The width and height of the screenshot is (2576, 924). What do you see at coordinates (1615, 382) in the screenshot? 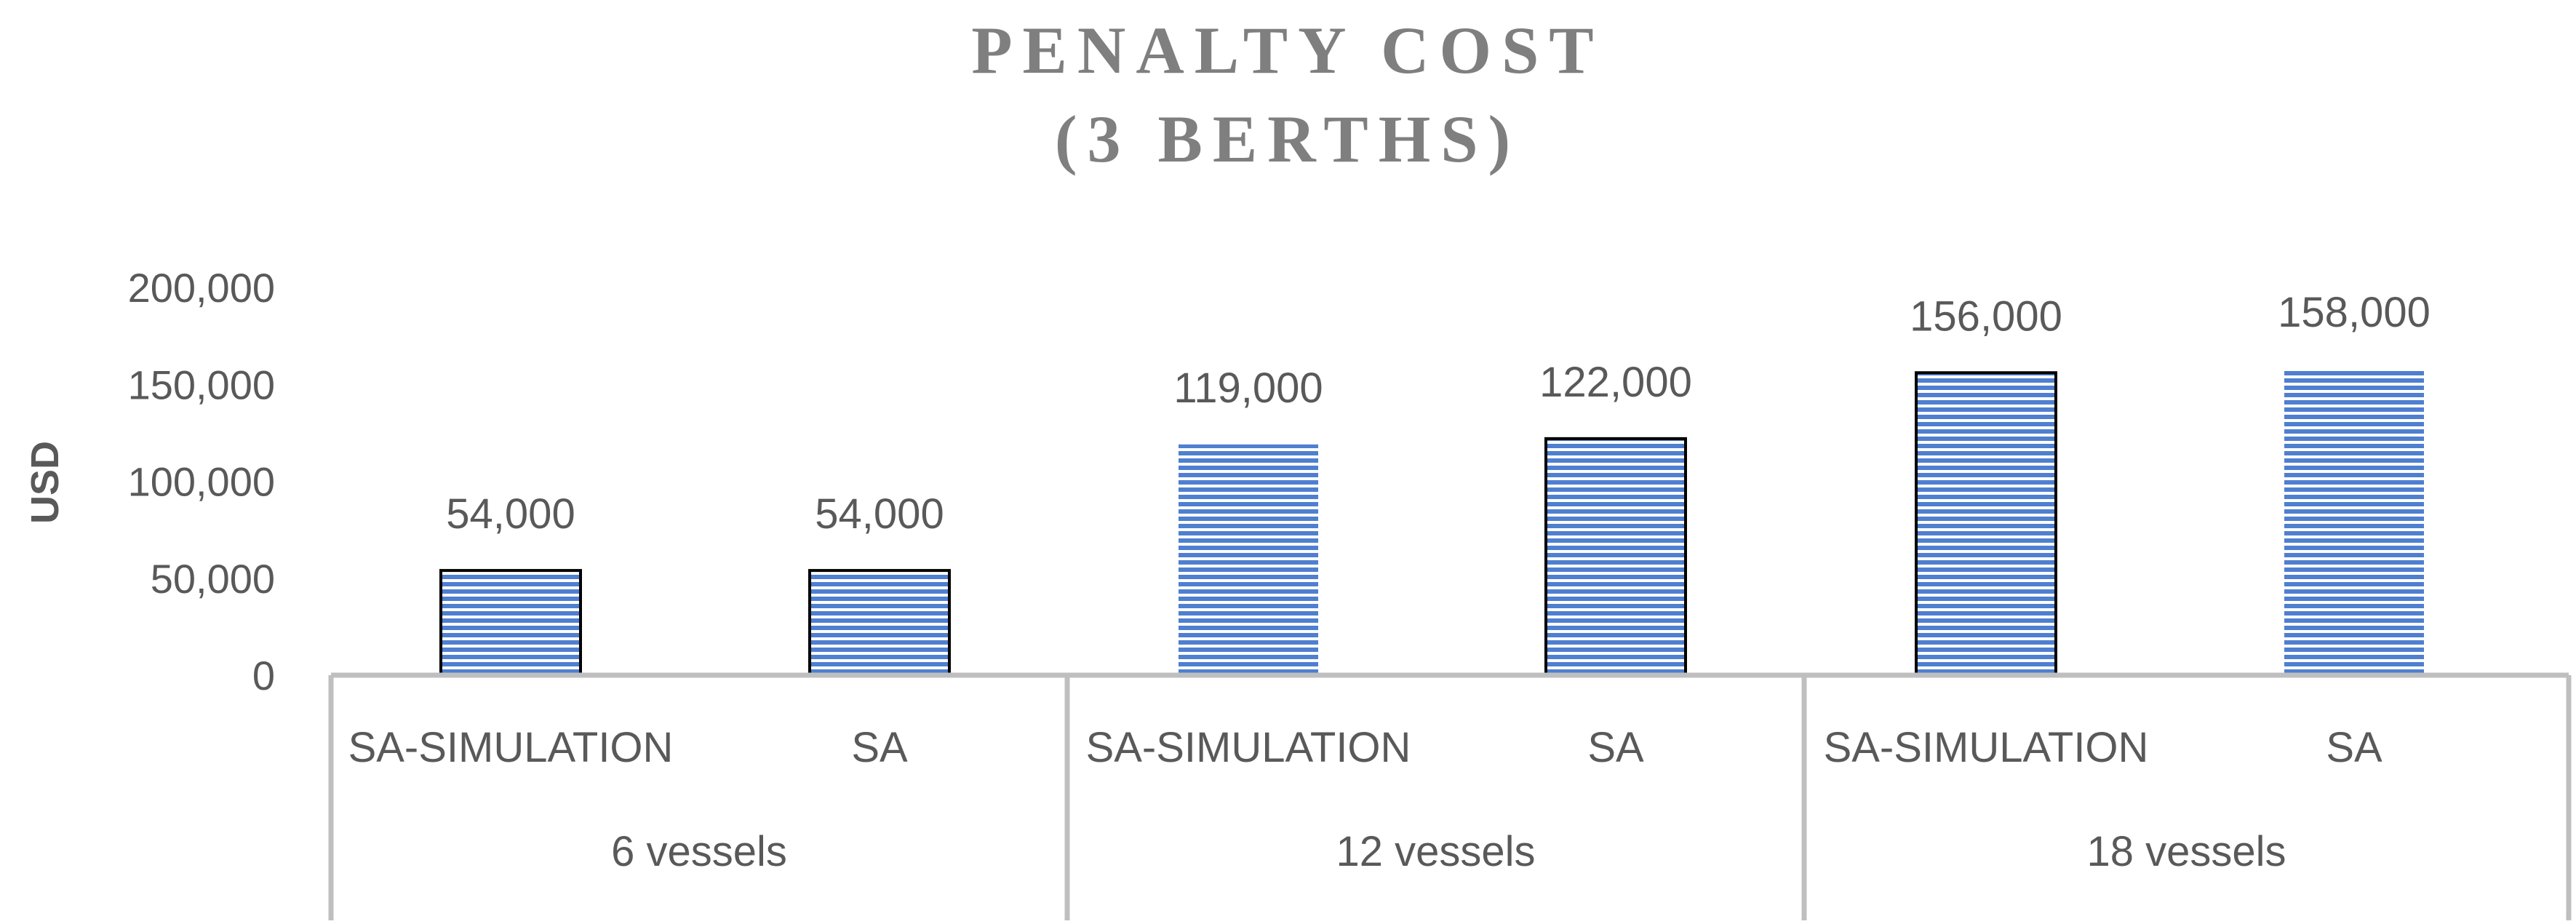
I see `bar-data-label: 122,000` at bounding box center [1615, 382].